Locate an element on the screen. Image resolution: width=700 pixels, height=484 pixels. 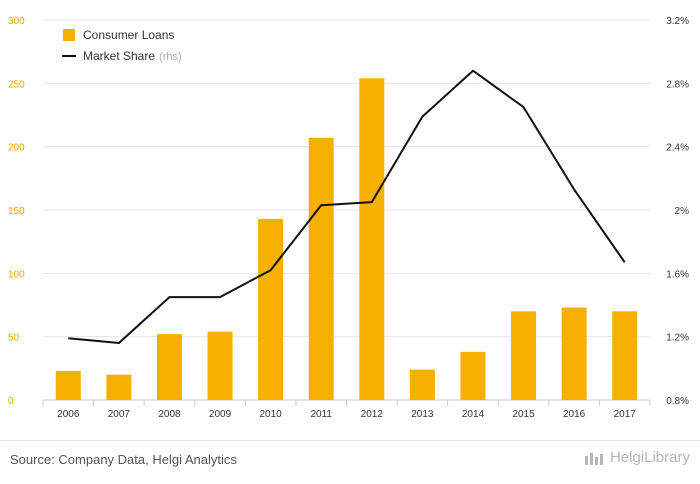
legend-label-market-share-suffix: (rhs) is located at coordinates (170, 57).